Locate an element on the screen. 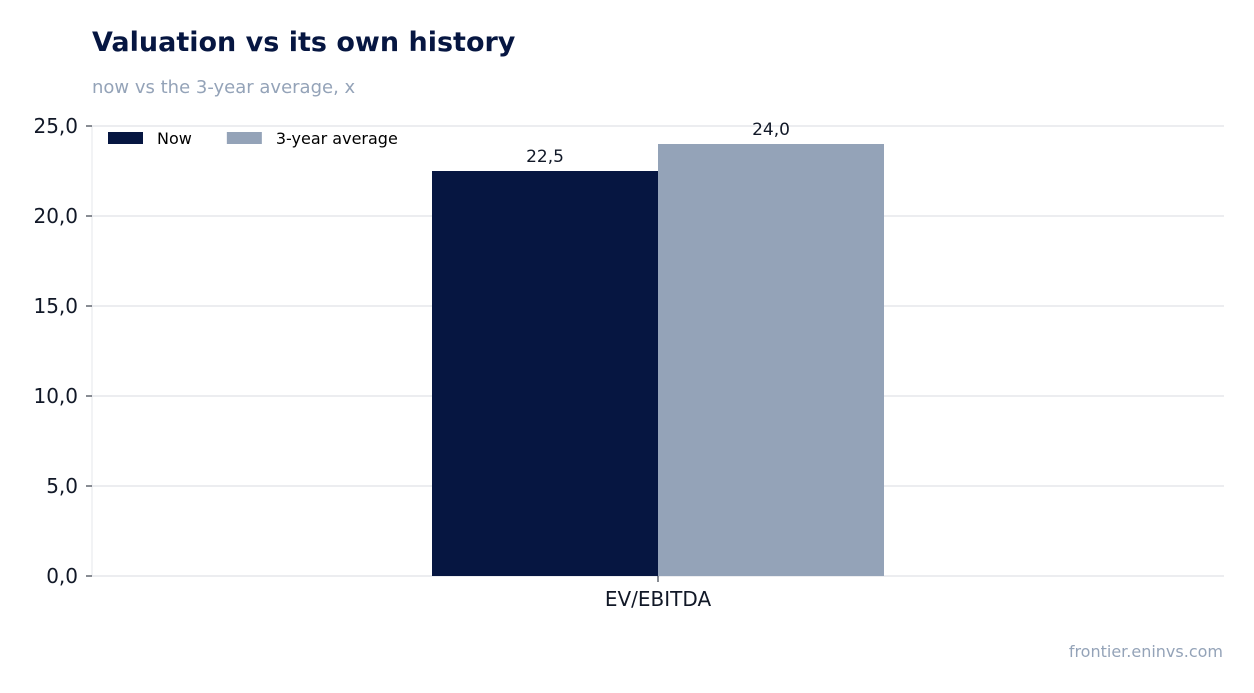 This screenshot has height=693, width=1254. y-axis: 0,0 5,0 10,0 15,0 20,0 25,0 is located at coordinates (63, 351).